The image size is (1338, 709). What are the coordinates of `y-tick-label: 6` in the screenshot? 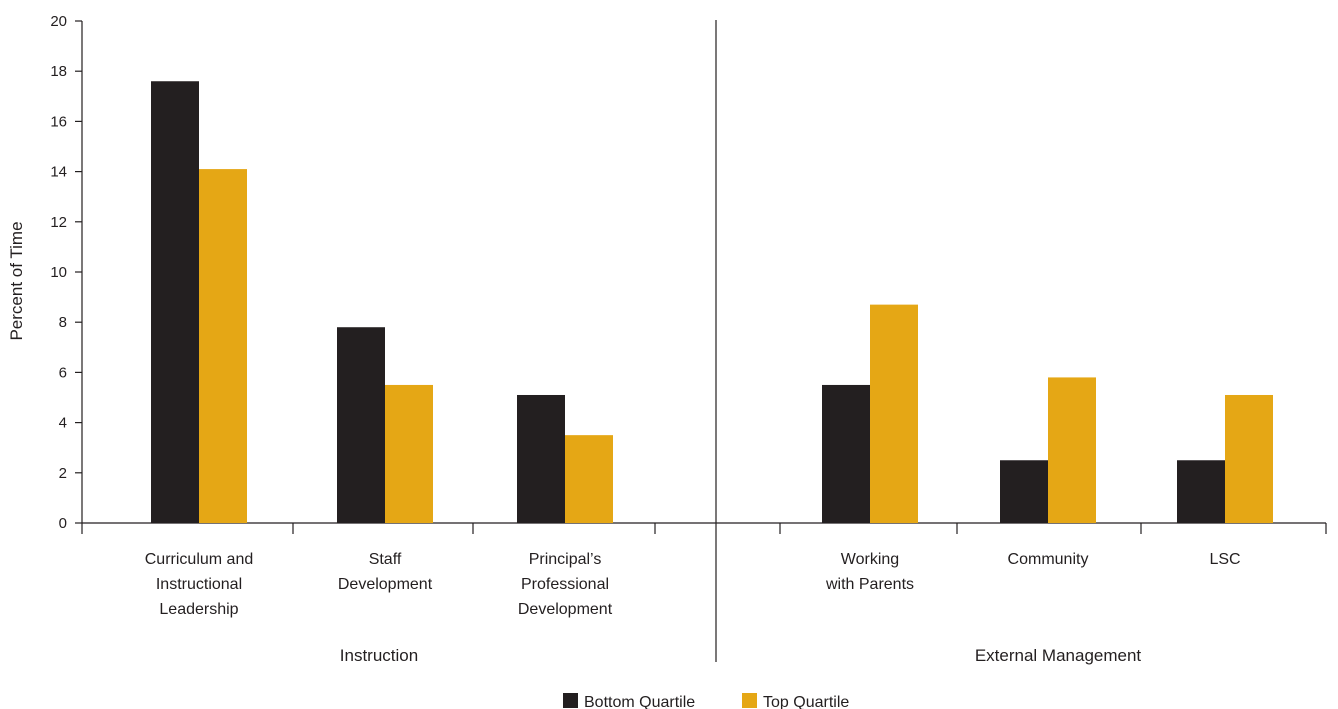 It's located at (63, 372).